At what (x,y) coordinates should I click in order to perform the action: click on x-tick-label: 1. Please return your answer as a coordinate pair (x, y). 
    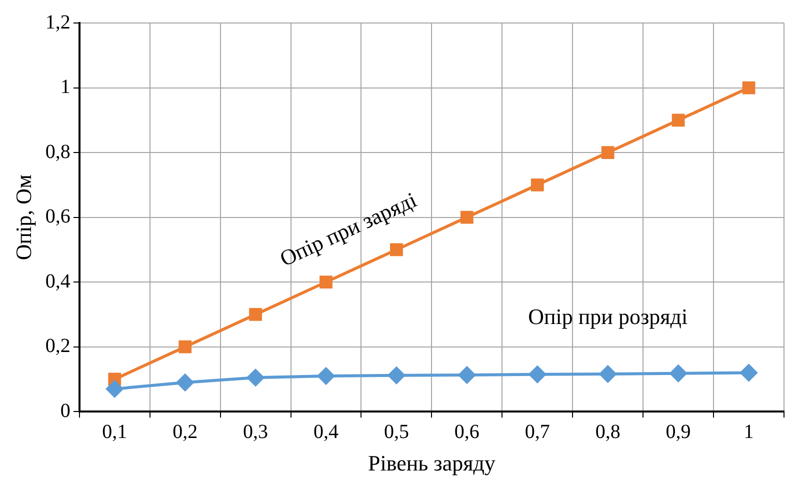
    Looking at the image, I should click on (749, 431).